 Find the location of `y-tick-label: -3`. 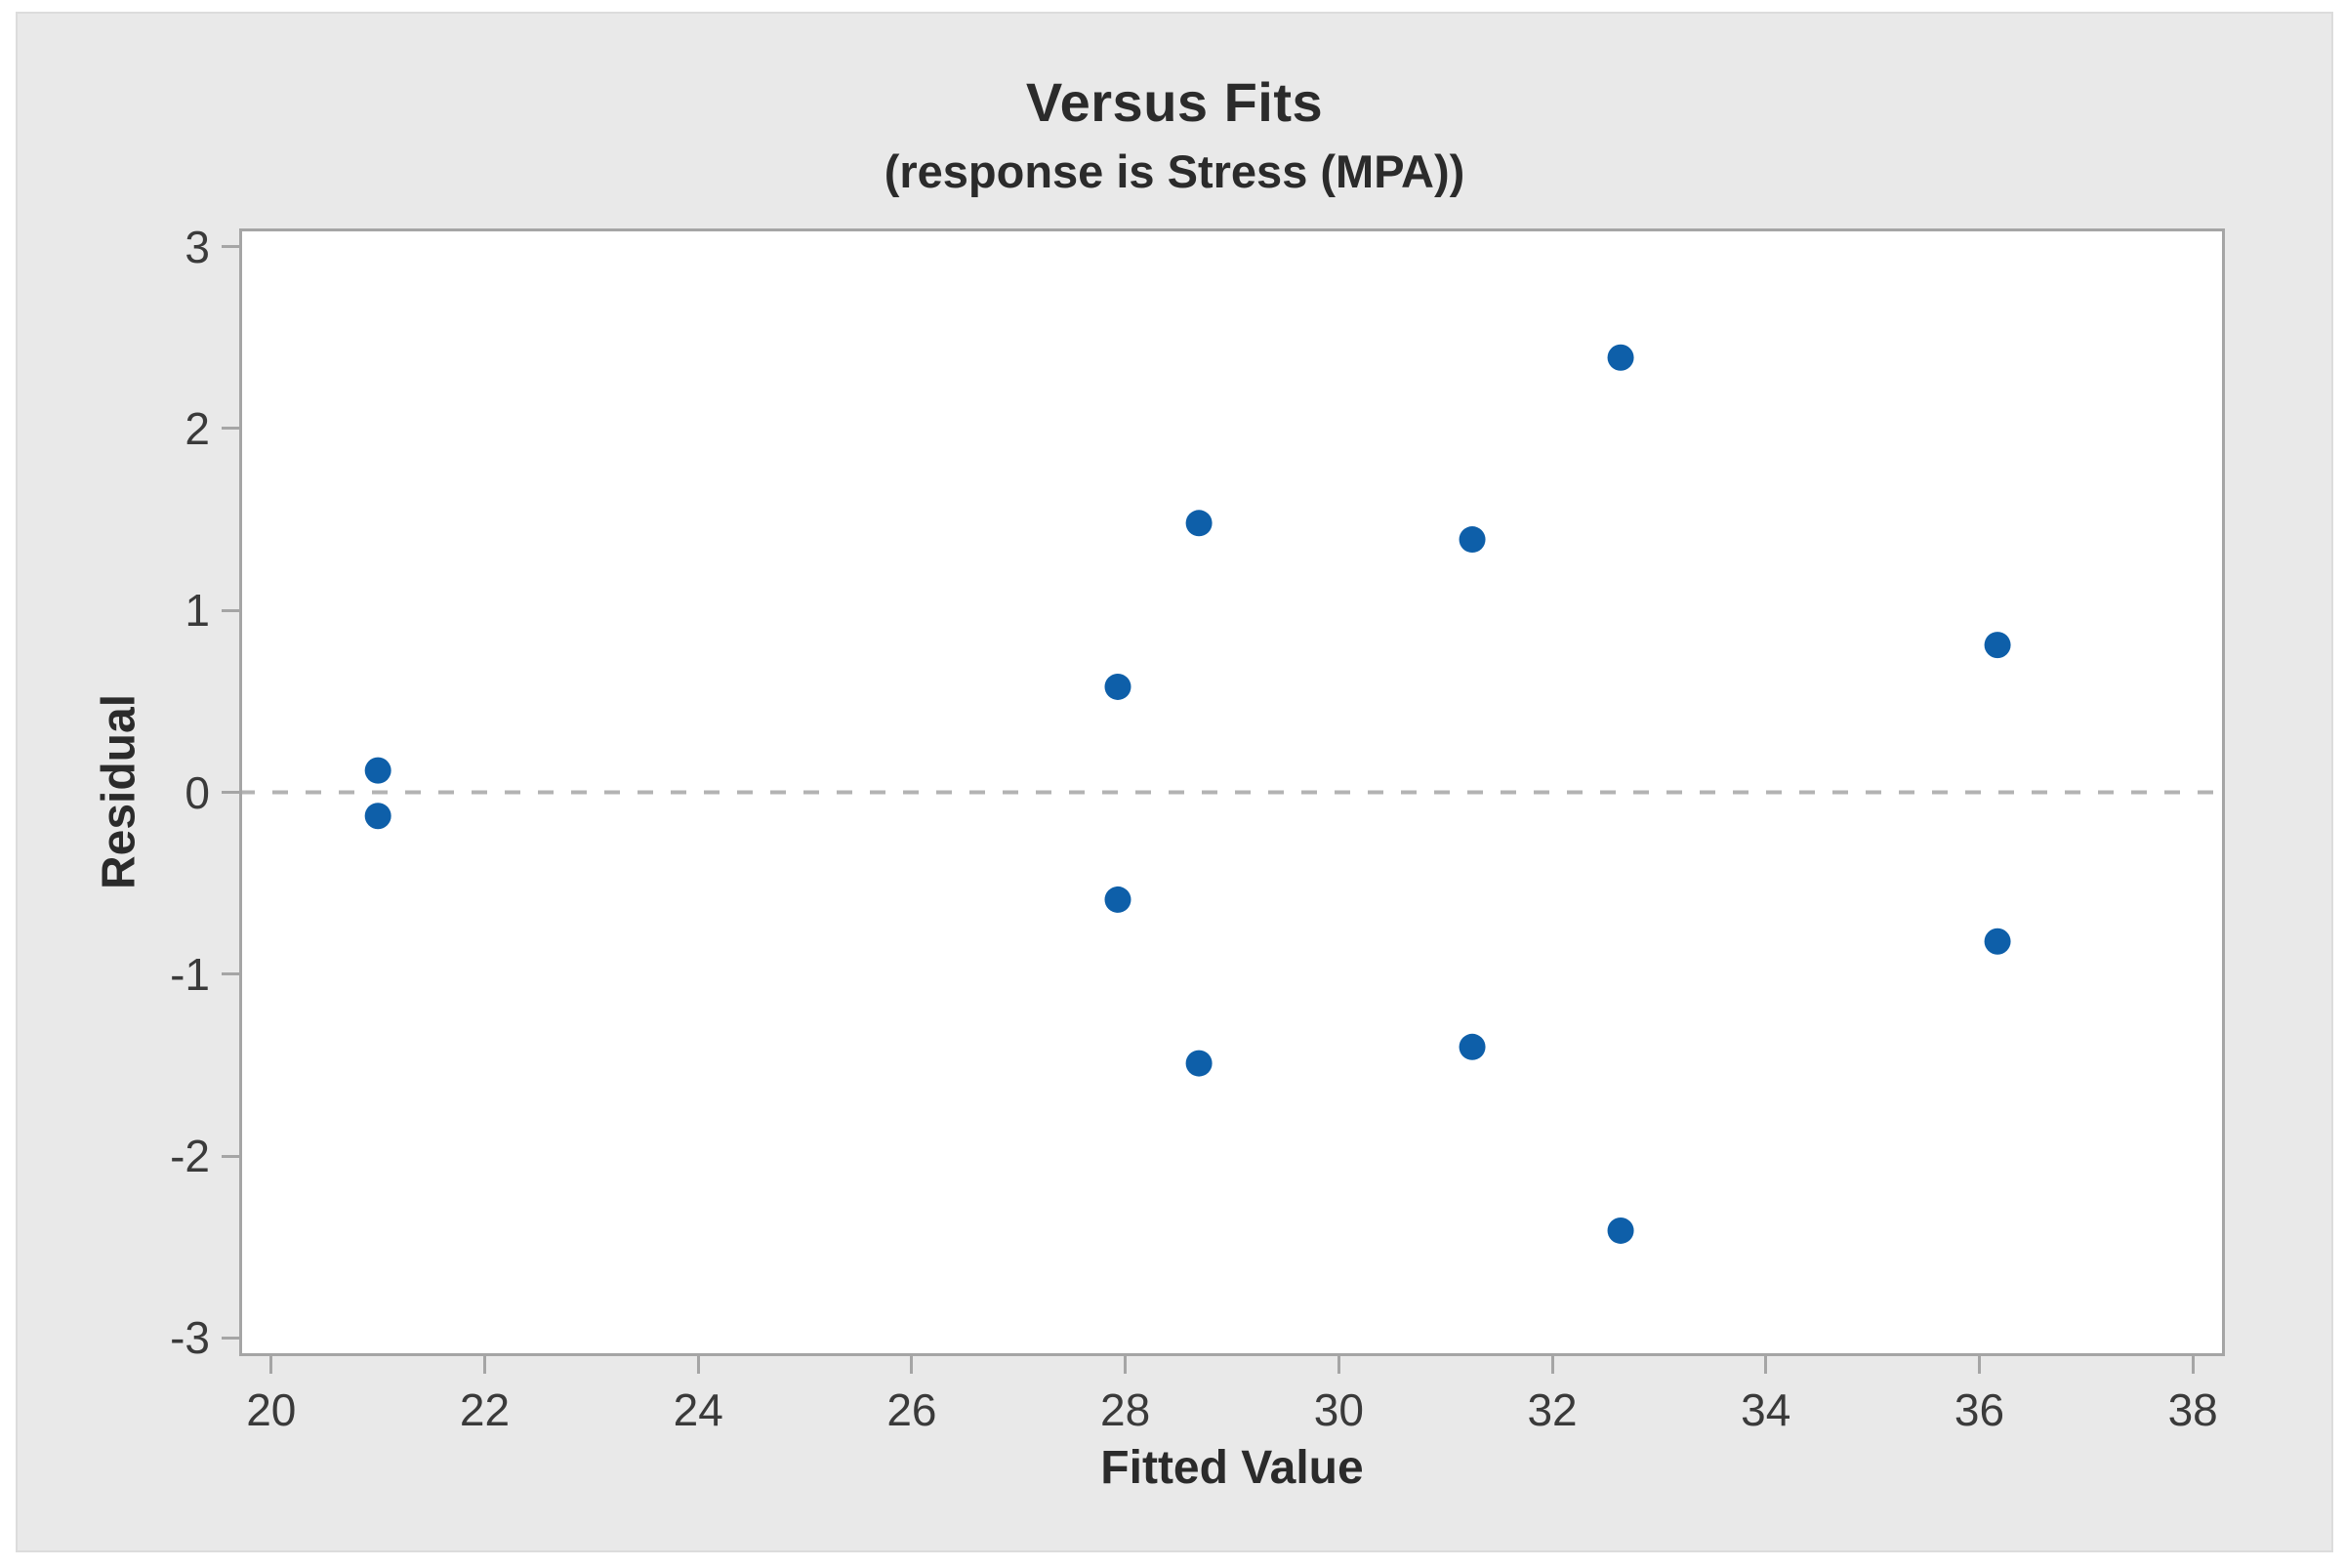

y-tick-label: -3 is located at coordinates (190, 1338).